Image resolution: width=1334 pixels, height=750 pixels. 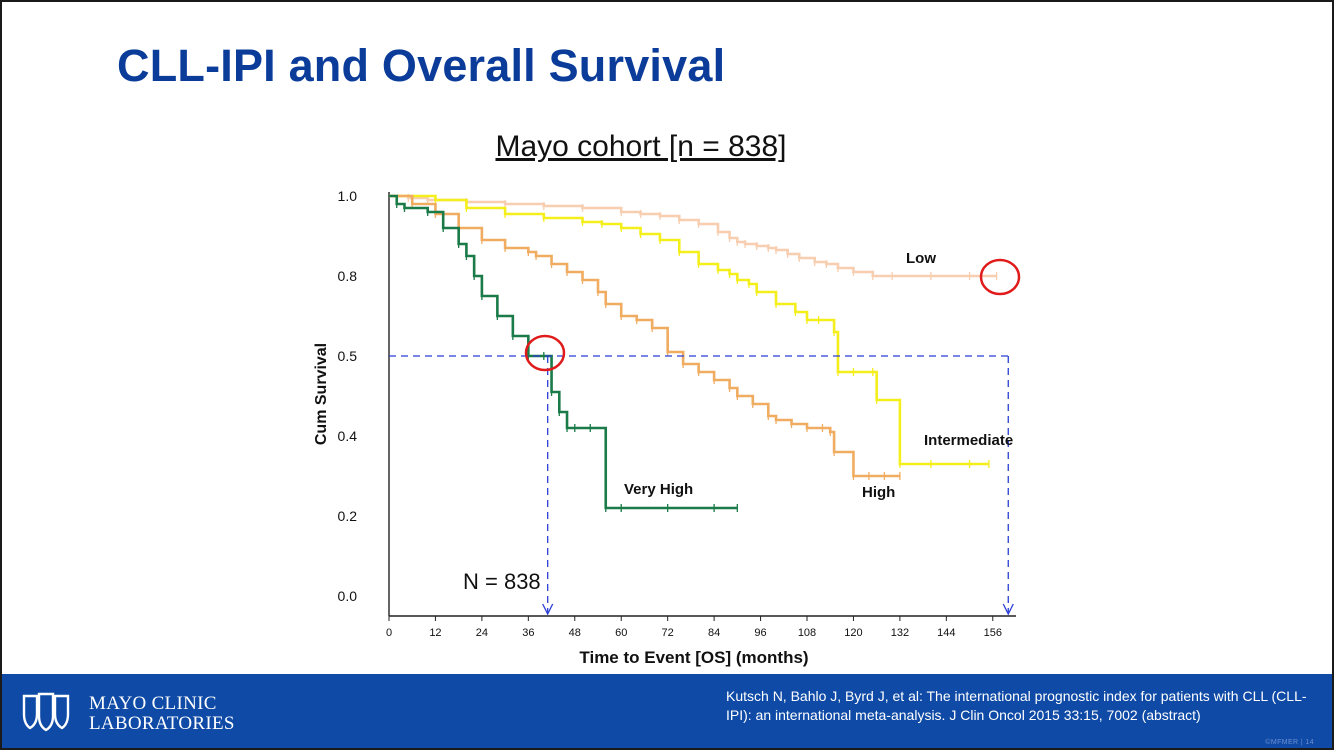 What do you see at coordinates (668, 633) in the screenshot?
I see `x-tick-label: 72` at bounding box center [668, 633].